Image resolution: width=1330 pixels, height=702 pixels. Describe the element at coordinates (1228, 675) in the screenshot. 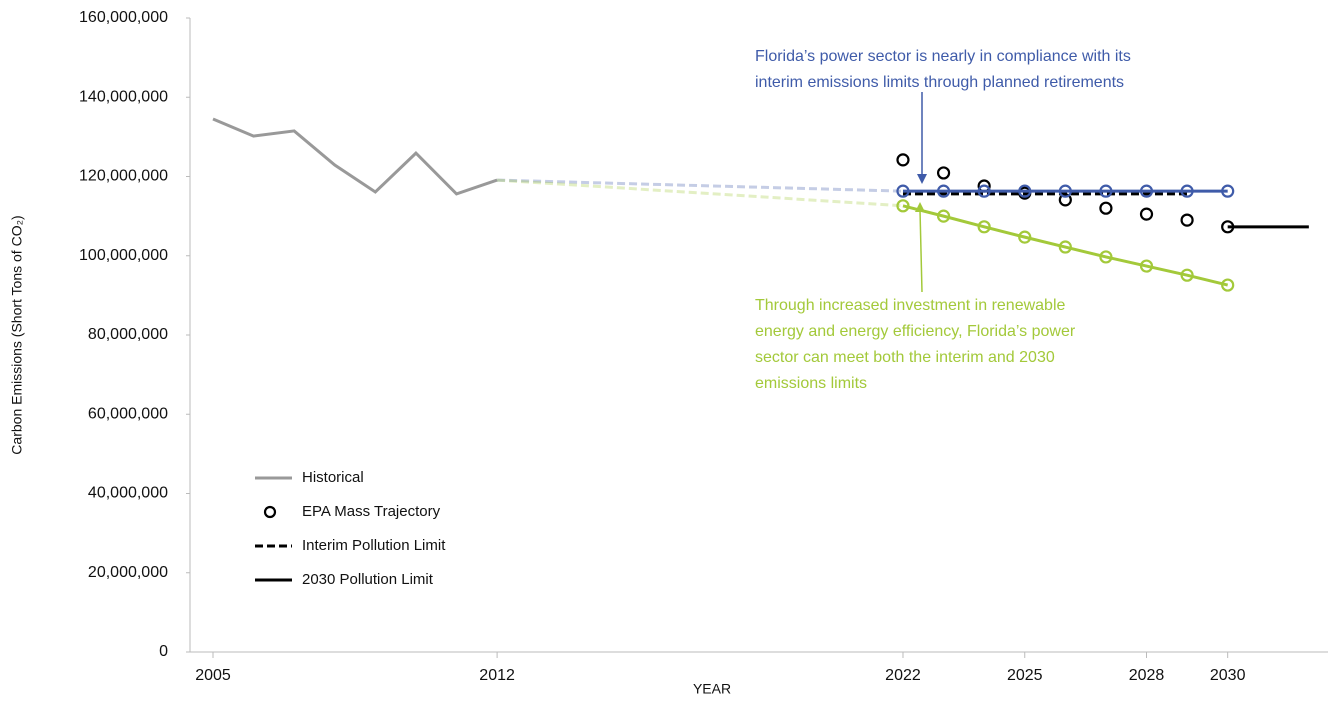

I see `x-tick-label: 2030` at that location.